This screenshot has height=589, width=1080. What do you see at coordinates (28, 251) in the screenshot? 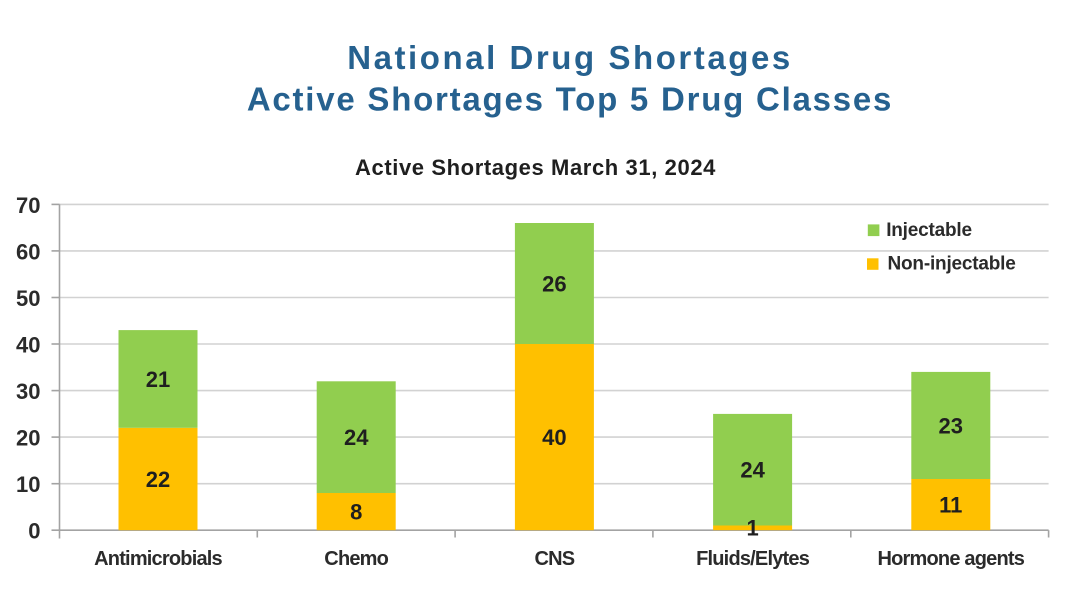
I see `svg-text: 60` at bounding box center [28, 251].